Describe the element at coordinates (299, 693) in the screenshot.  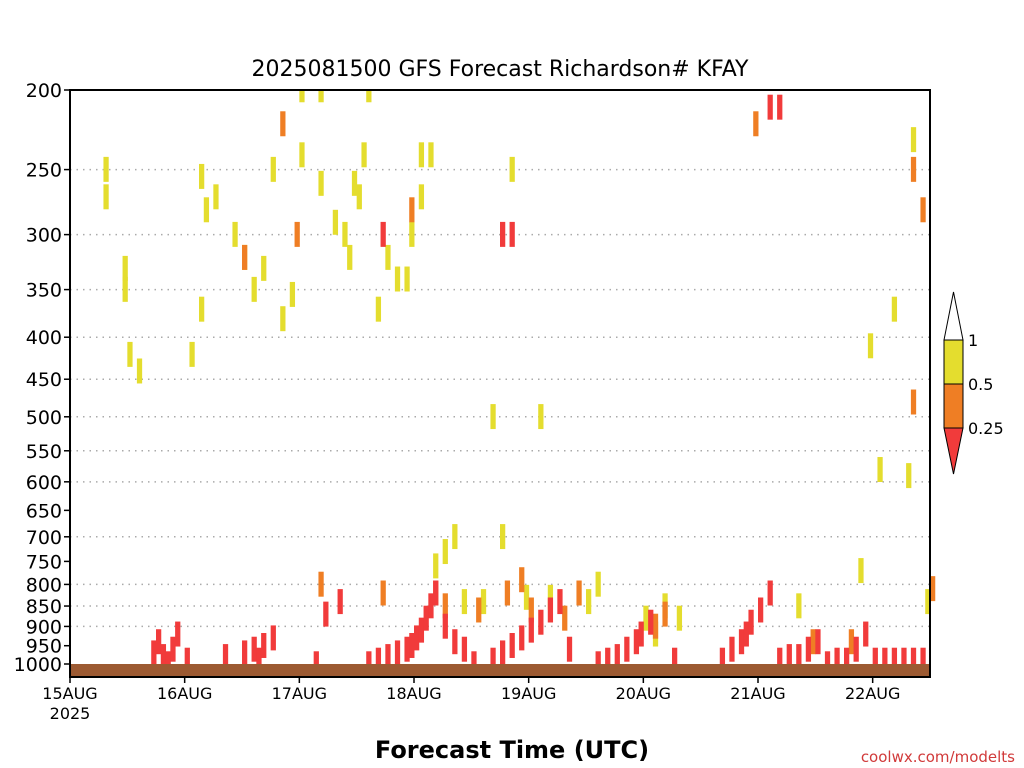
I see `x-tick-label: 17AUG` at that location.